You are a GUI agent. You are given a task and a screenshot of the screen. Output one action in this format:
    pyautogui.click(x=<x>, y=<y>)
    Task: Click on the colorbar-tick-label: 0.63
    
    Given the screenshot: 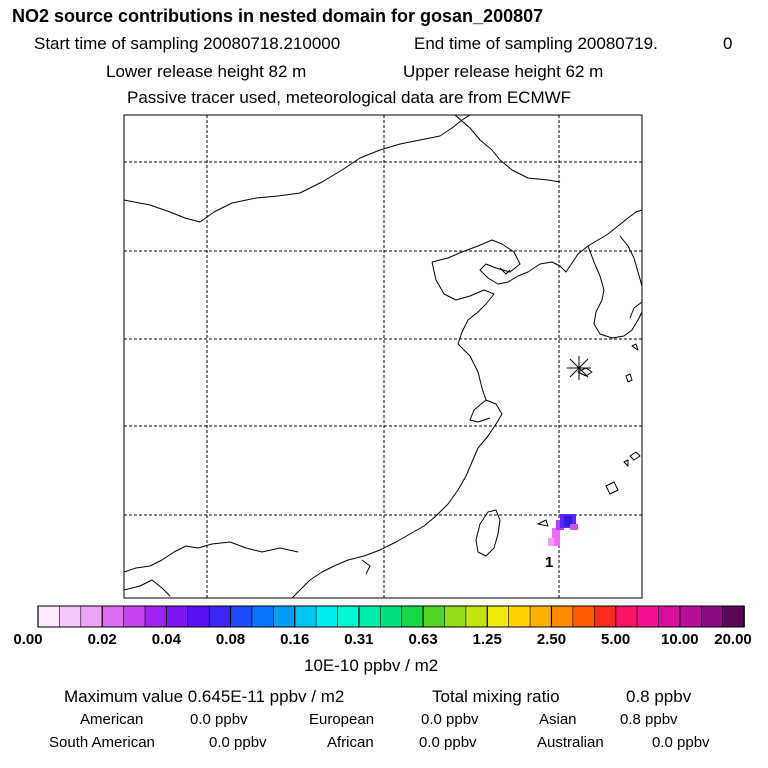 What is the action you would take?
    pyautogui.click(x=423, y=639)
    